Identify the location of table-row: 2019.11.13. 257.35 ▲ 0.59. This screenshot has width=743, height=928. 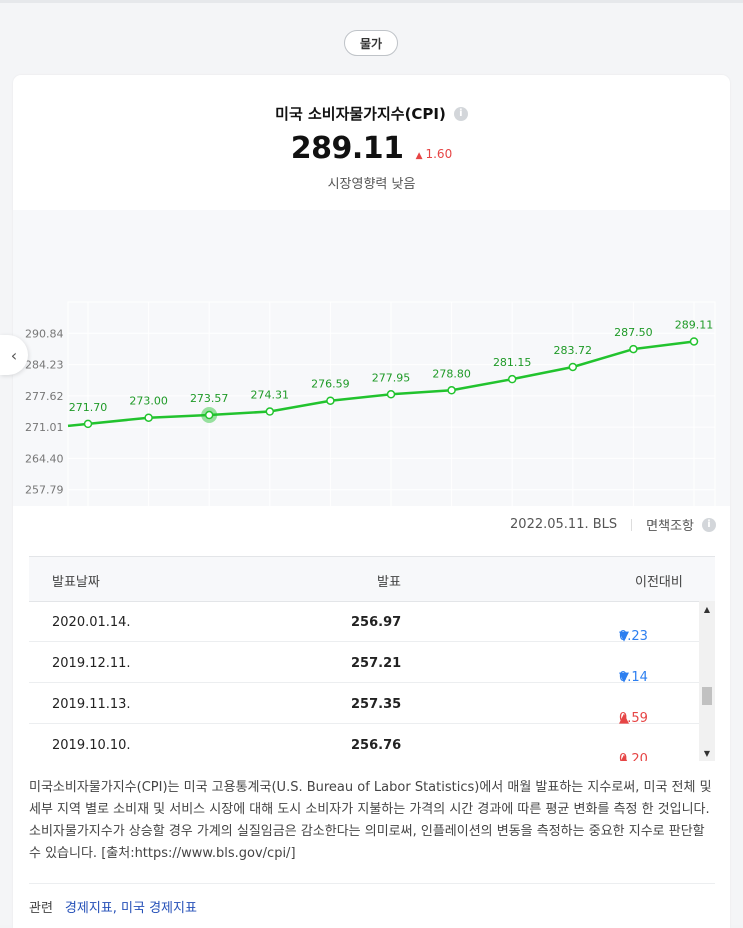
(364, 704).